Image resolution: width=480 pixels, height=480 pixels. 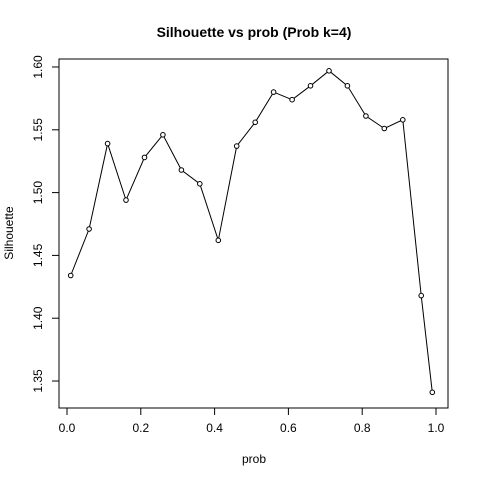 I want to click on x-tick-label: 0.6, so click(x=288, y=428).